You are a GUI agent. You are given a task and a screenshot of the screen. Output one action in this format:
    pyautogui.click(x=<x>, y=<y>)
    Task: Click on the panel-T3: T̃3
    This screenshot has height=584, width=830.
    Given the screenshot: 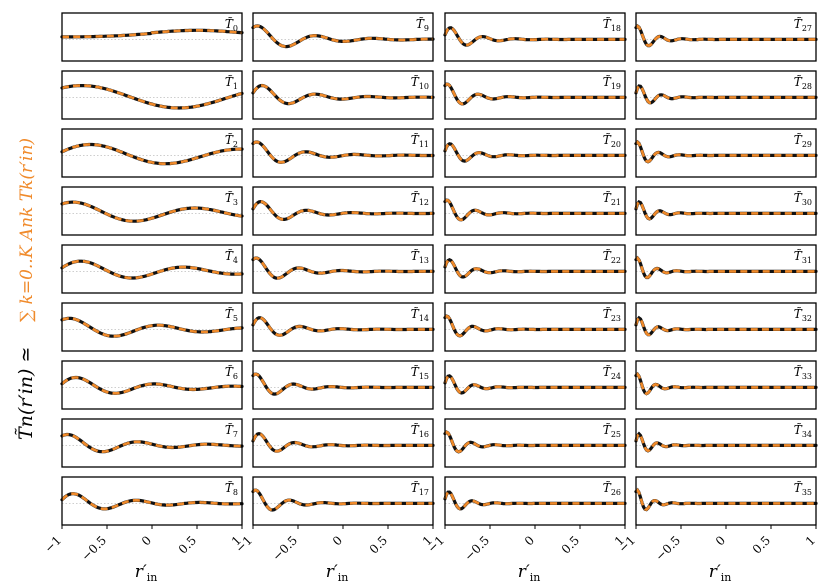 What is the action you would take?
    pyautogui.click(x=152, y=211)
    